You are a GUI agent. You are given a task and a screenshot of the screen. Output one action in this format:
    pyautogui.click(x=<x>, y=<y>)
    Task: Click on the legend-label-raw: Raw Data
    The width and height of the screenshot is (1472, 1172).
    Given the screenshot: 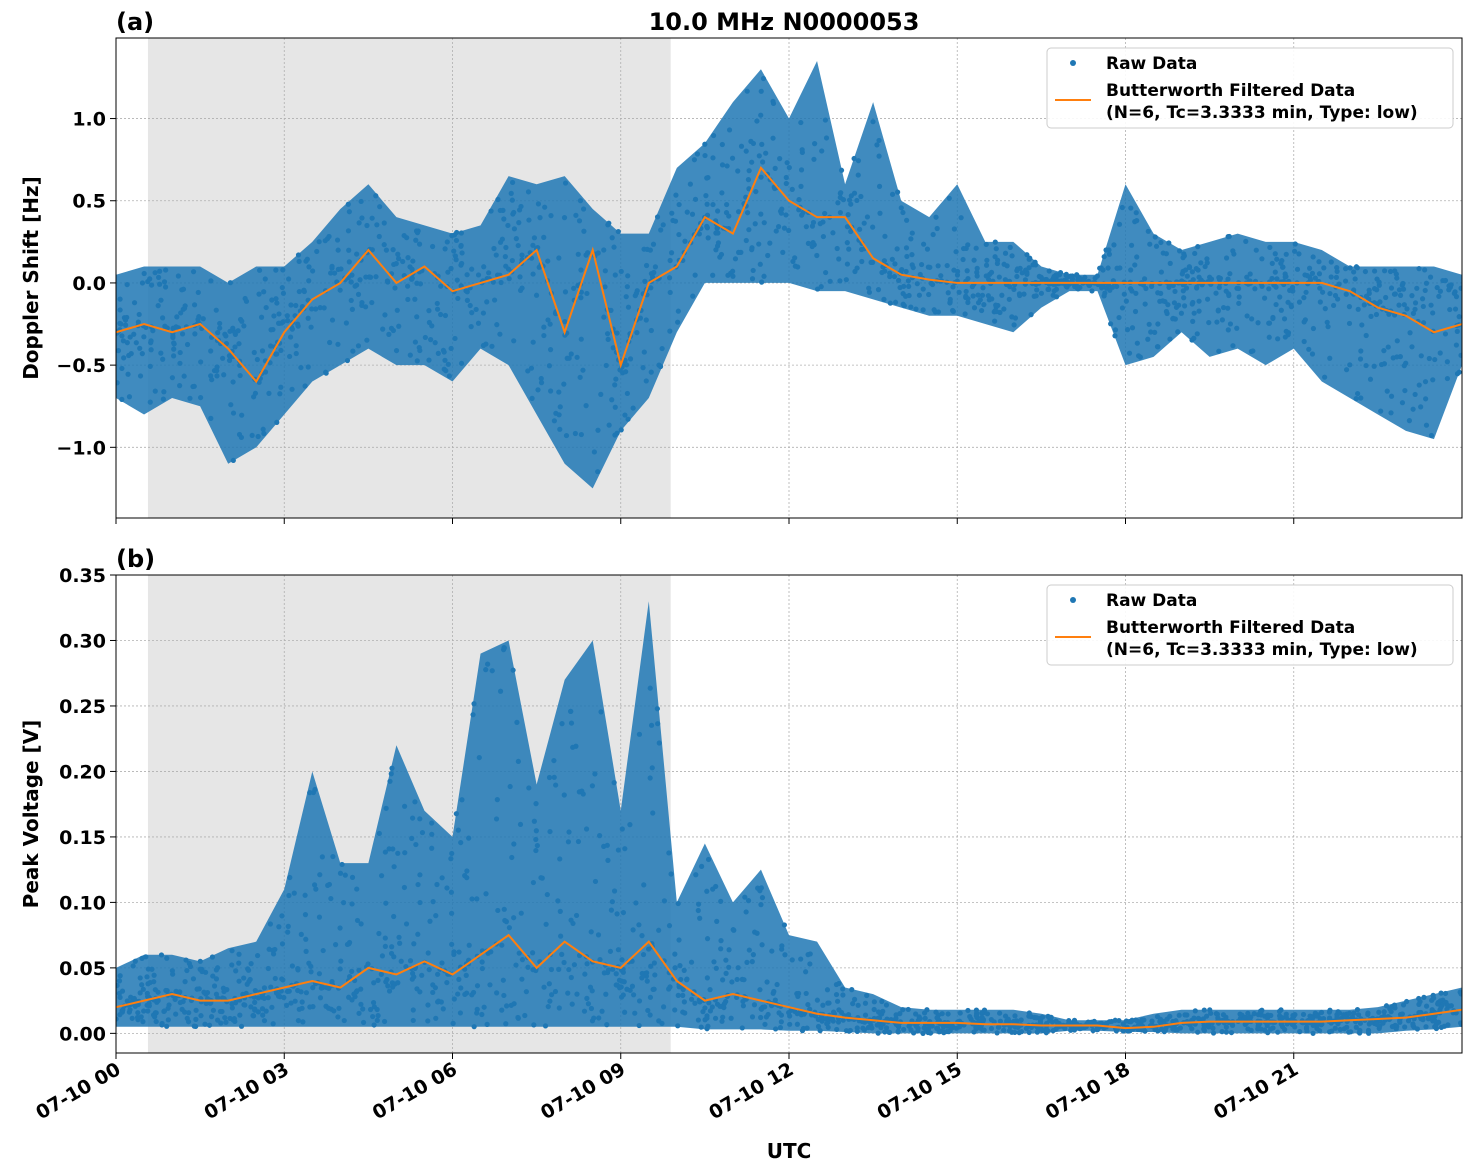 What is the action you would take?
    pyautogui.click(x=1151, y=64)
    